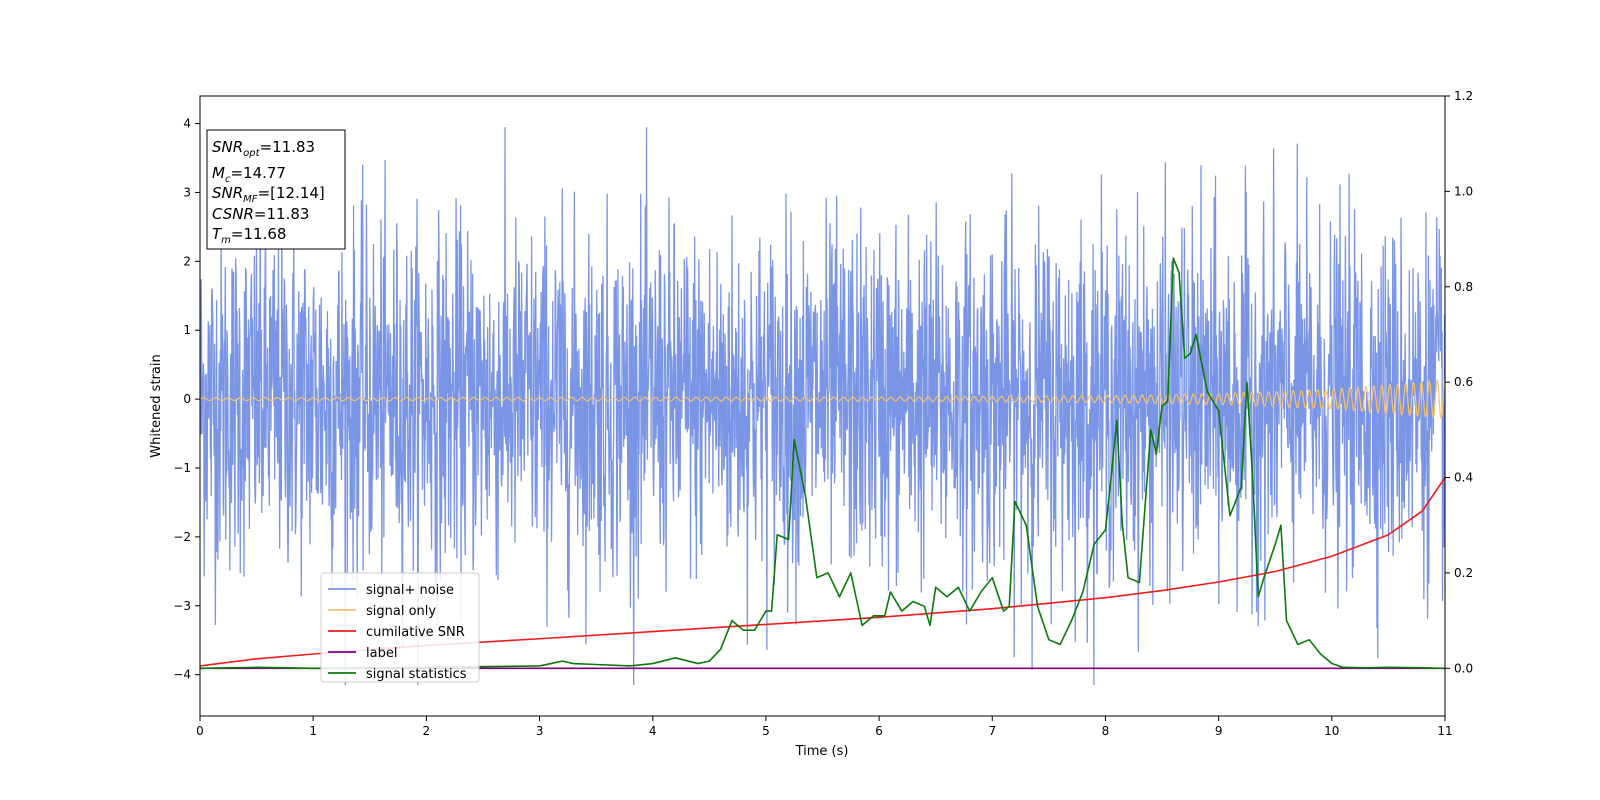 The width and height of the screenshot is (1600, 800). I want to click on y-left-tick-label: 1, so click(187, 330).